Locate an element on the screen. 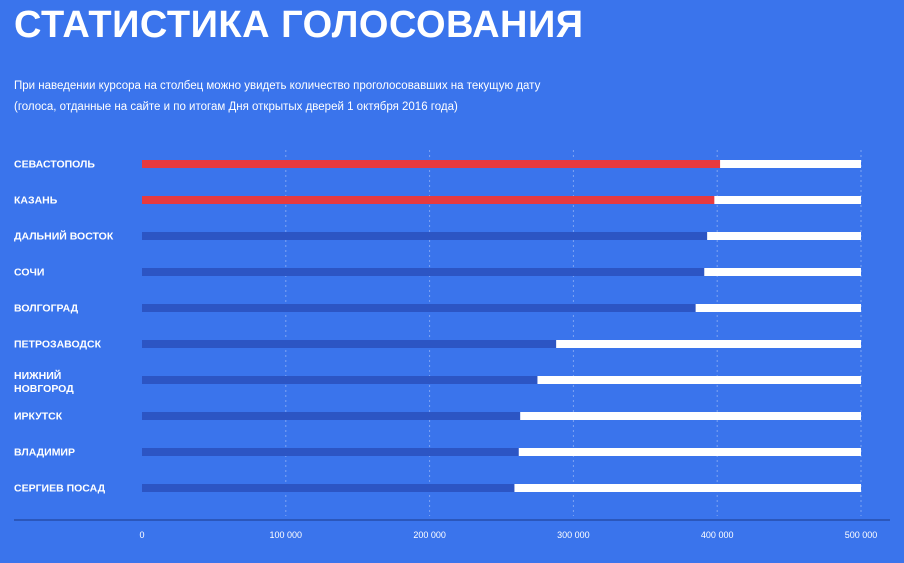 The width and height of the screenshot is (904, 563). category-label-line: ВЛАДИМИР is located at coordinates (44, 453).